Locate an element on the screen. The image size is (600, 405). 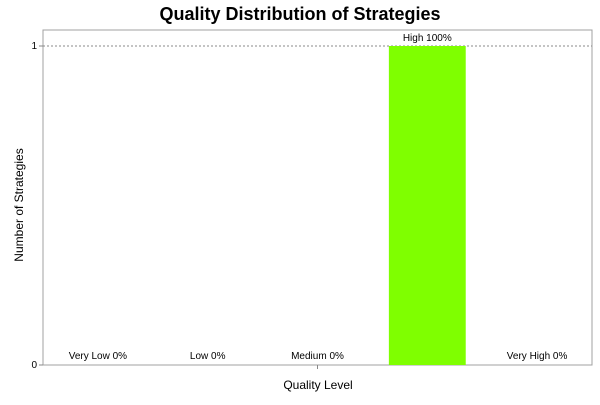
bar-label: High 100% is located at coordinates (427, 38).